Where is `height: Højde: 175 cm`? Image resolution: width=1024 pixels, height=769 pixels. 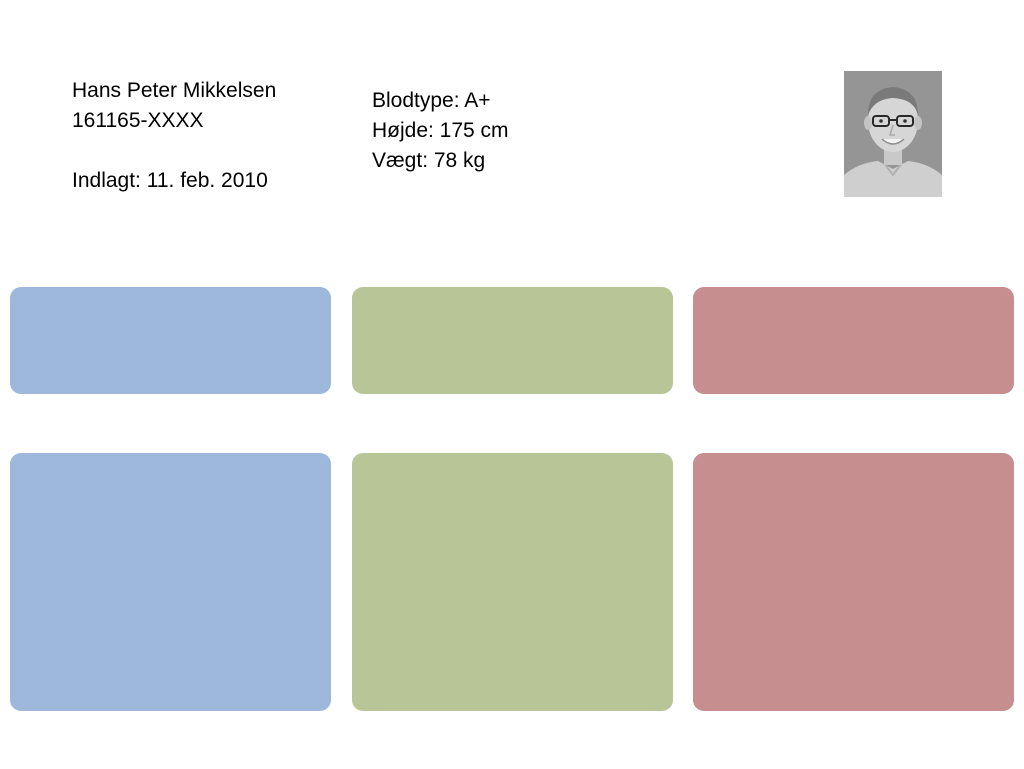
height: Højde: 175 cm is located at coordinates (440, 130).